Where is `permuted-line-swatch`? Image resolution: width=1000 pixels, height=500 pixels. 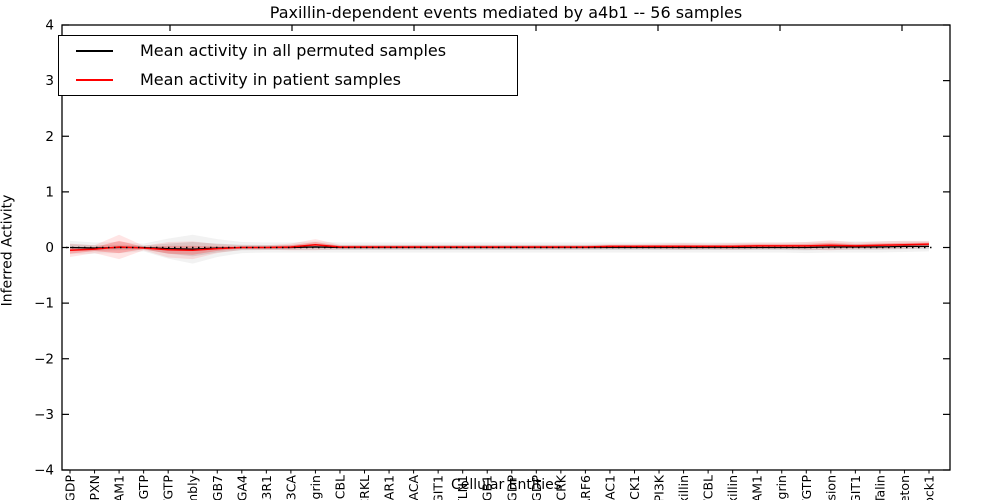 permuted-line-swatch is located at coordinates (94, 50).